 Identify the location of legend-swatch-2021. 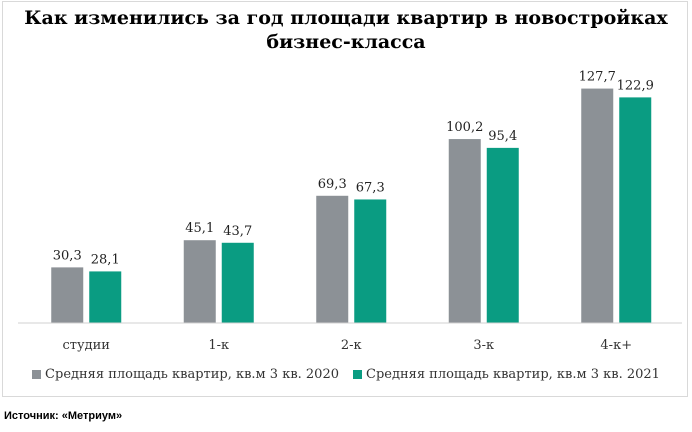
(357, 374).